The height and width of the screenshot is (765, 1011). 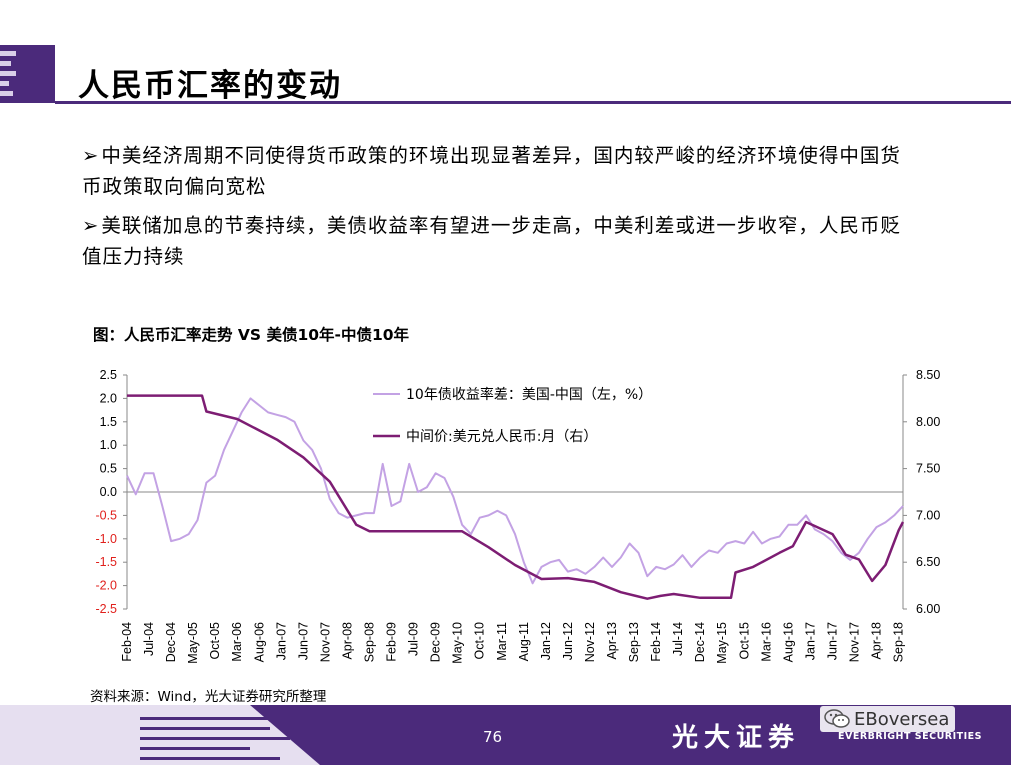 I want to click on y-right-tick-label: 7.50, so click(x=928, y=469).